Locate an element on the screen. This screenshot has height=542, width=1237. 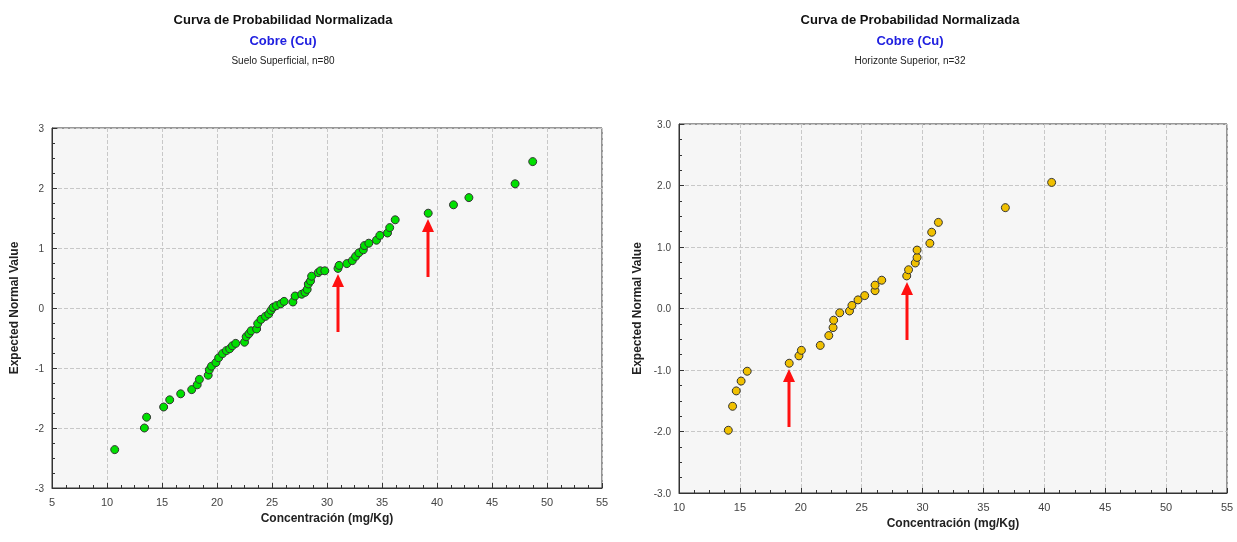
text: Suelo Superficial, n=80 is located at coordinates (283, 60).